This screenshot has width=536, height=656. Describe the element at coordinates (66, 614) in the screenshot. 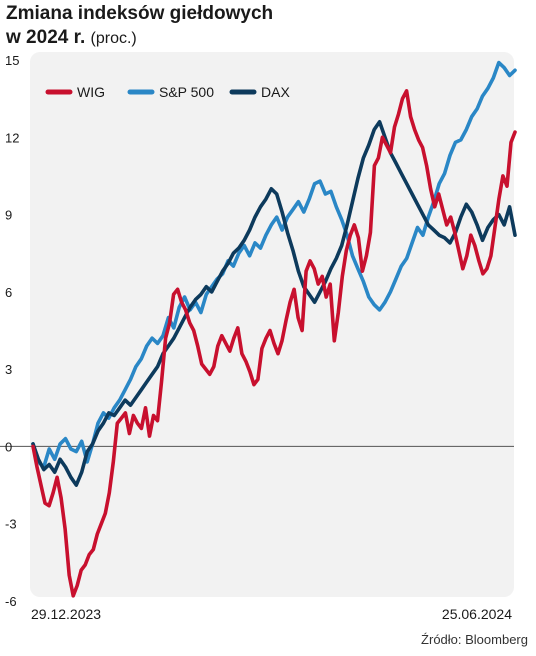

I see `x-label-start: 29.12.2023` at that location.